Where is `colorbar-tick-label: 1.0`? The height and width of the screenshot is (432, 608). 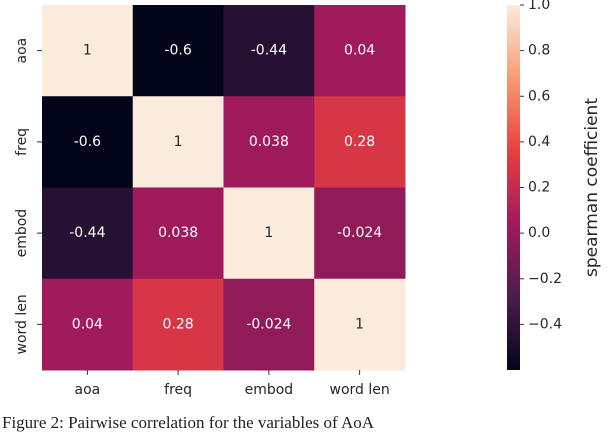
colorbar-tick-label: 1.0 is located at coordinates (539, 6).